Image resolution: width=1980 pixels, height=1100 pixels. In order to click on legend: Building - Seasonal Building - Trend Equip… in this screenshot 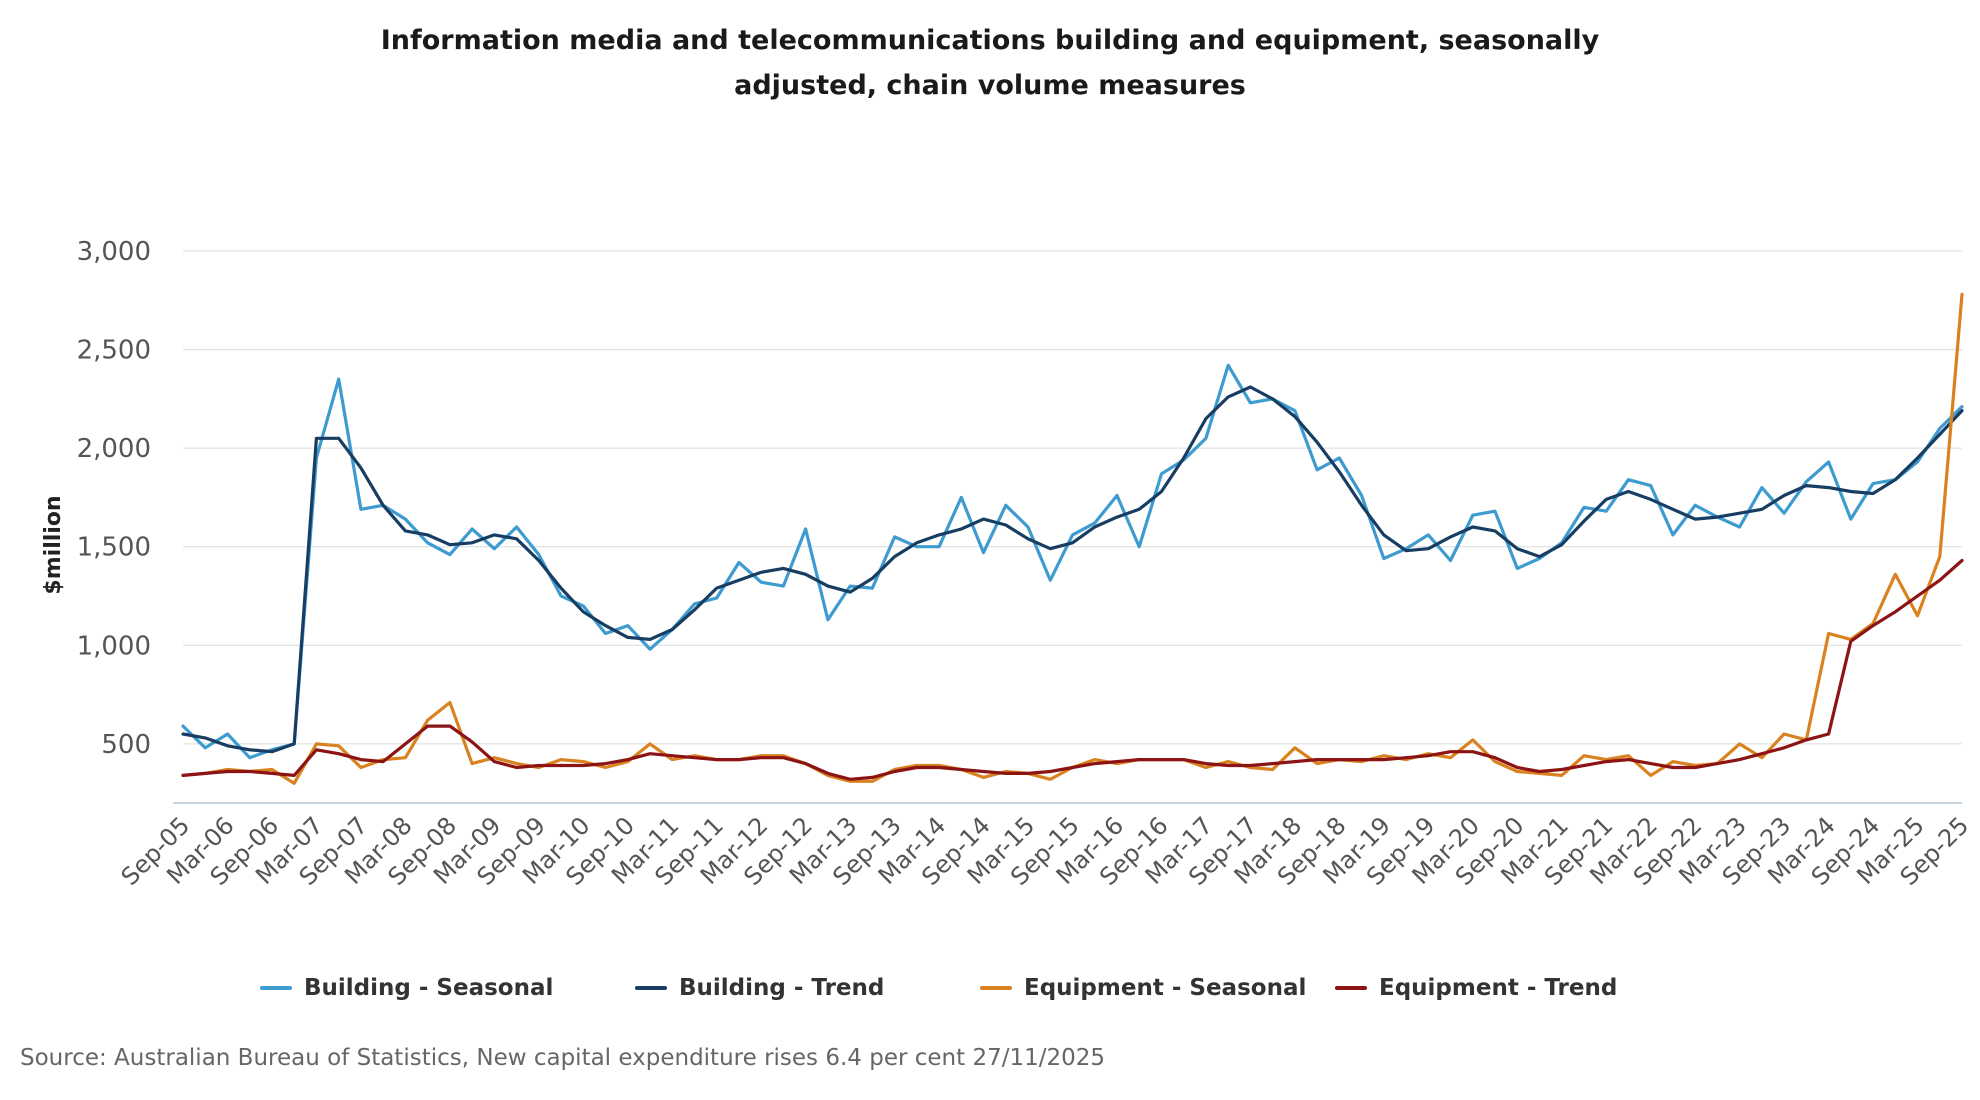, I will do `click(1000, 988)`.